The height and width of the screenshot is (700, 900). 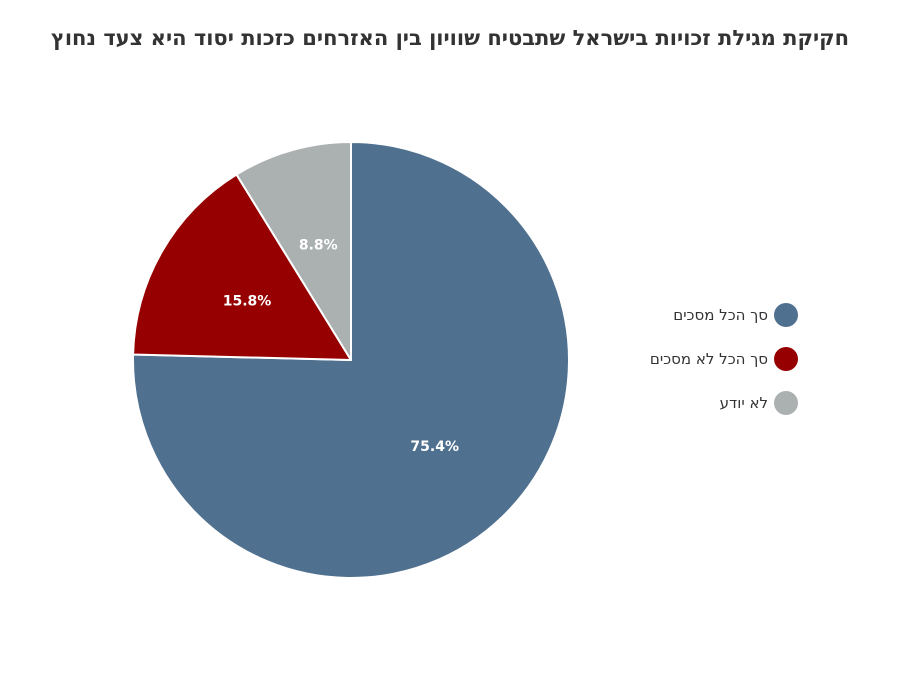 I want to click on legend-item-0: סך הכל מסכים, so click(x=724, y=315).